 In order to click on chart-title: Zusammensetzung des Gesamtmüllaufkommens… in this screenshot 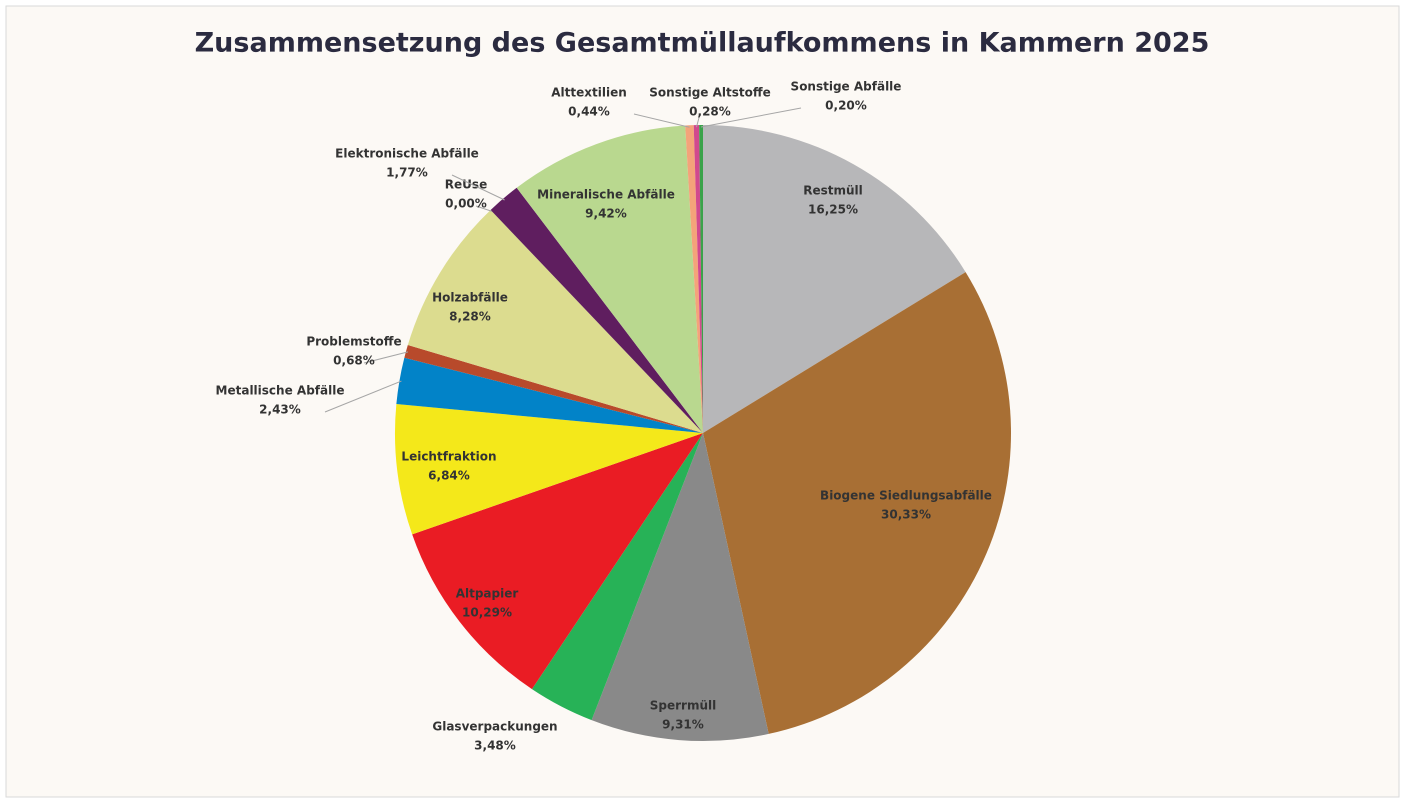, I will do `click(702, 43)`.